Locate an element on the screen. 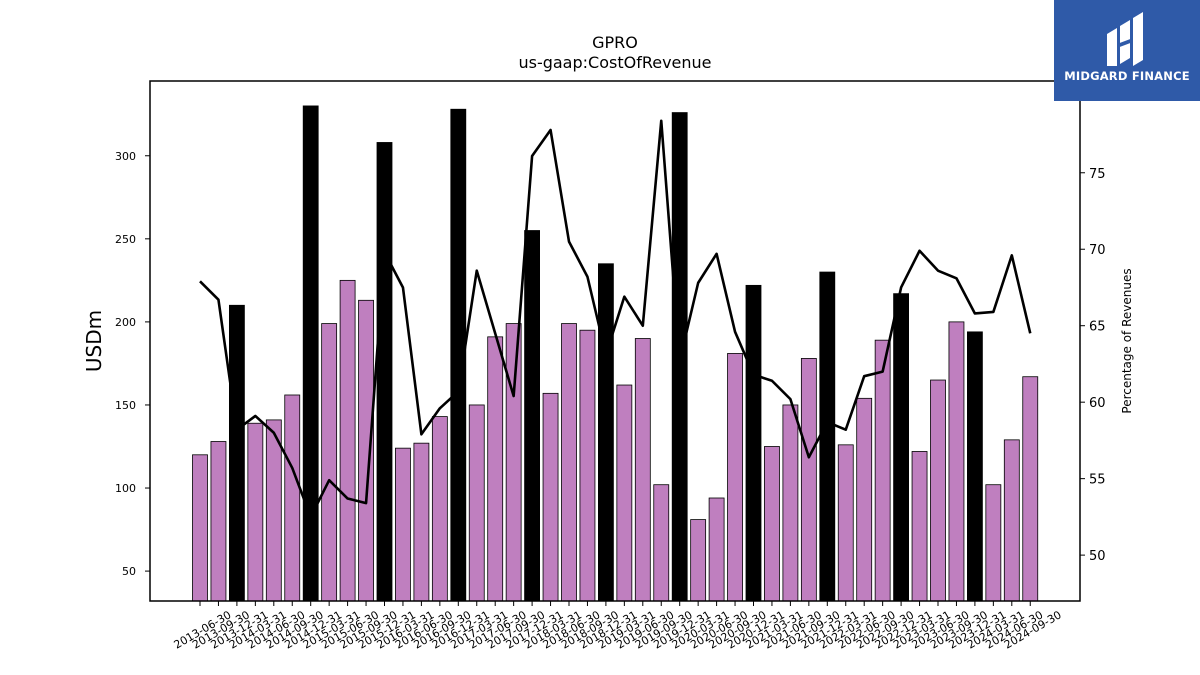  logo-mark-icon is located at coordinates (1125, 39).